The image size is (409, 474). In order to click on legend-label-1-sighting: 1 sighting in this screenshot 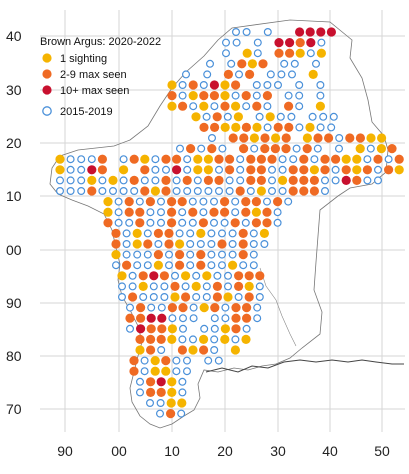, I will do `click(83, 59)`.